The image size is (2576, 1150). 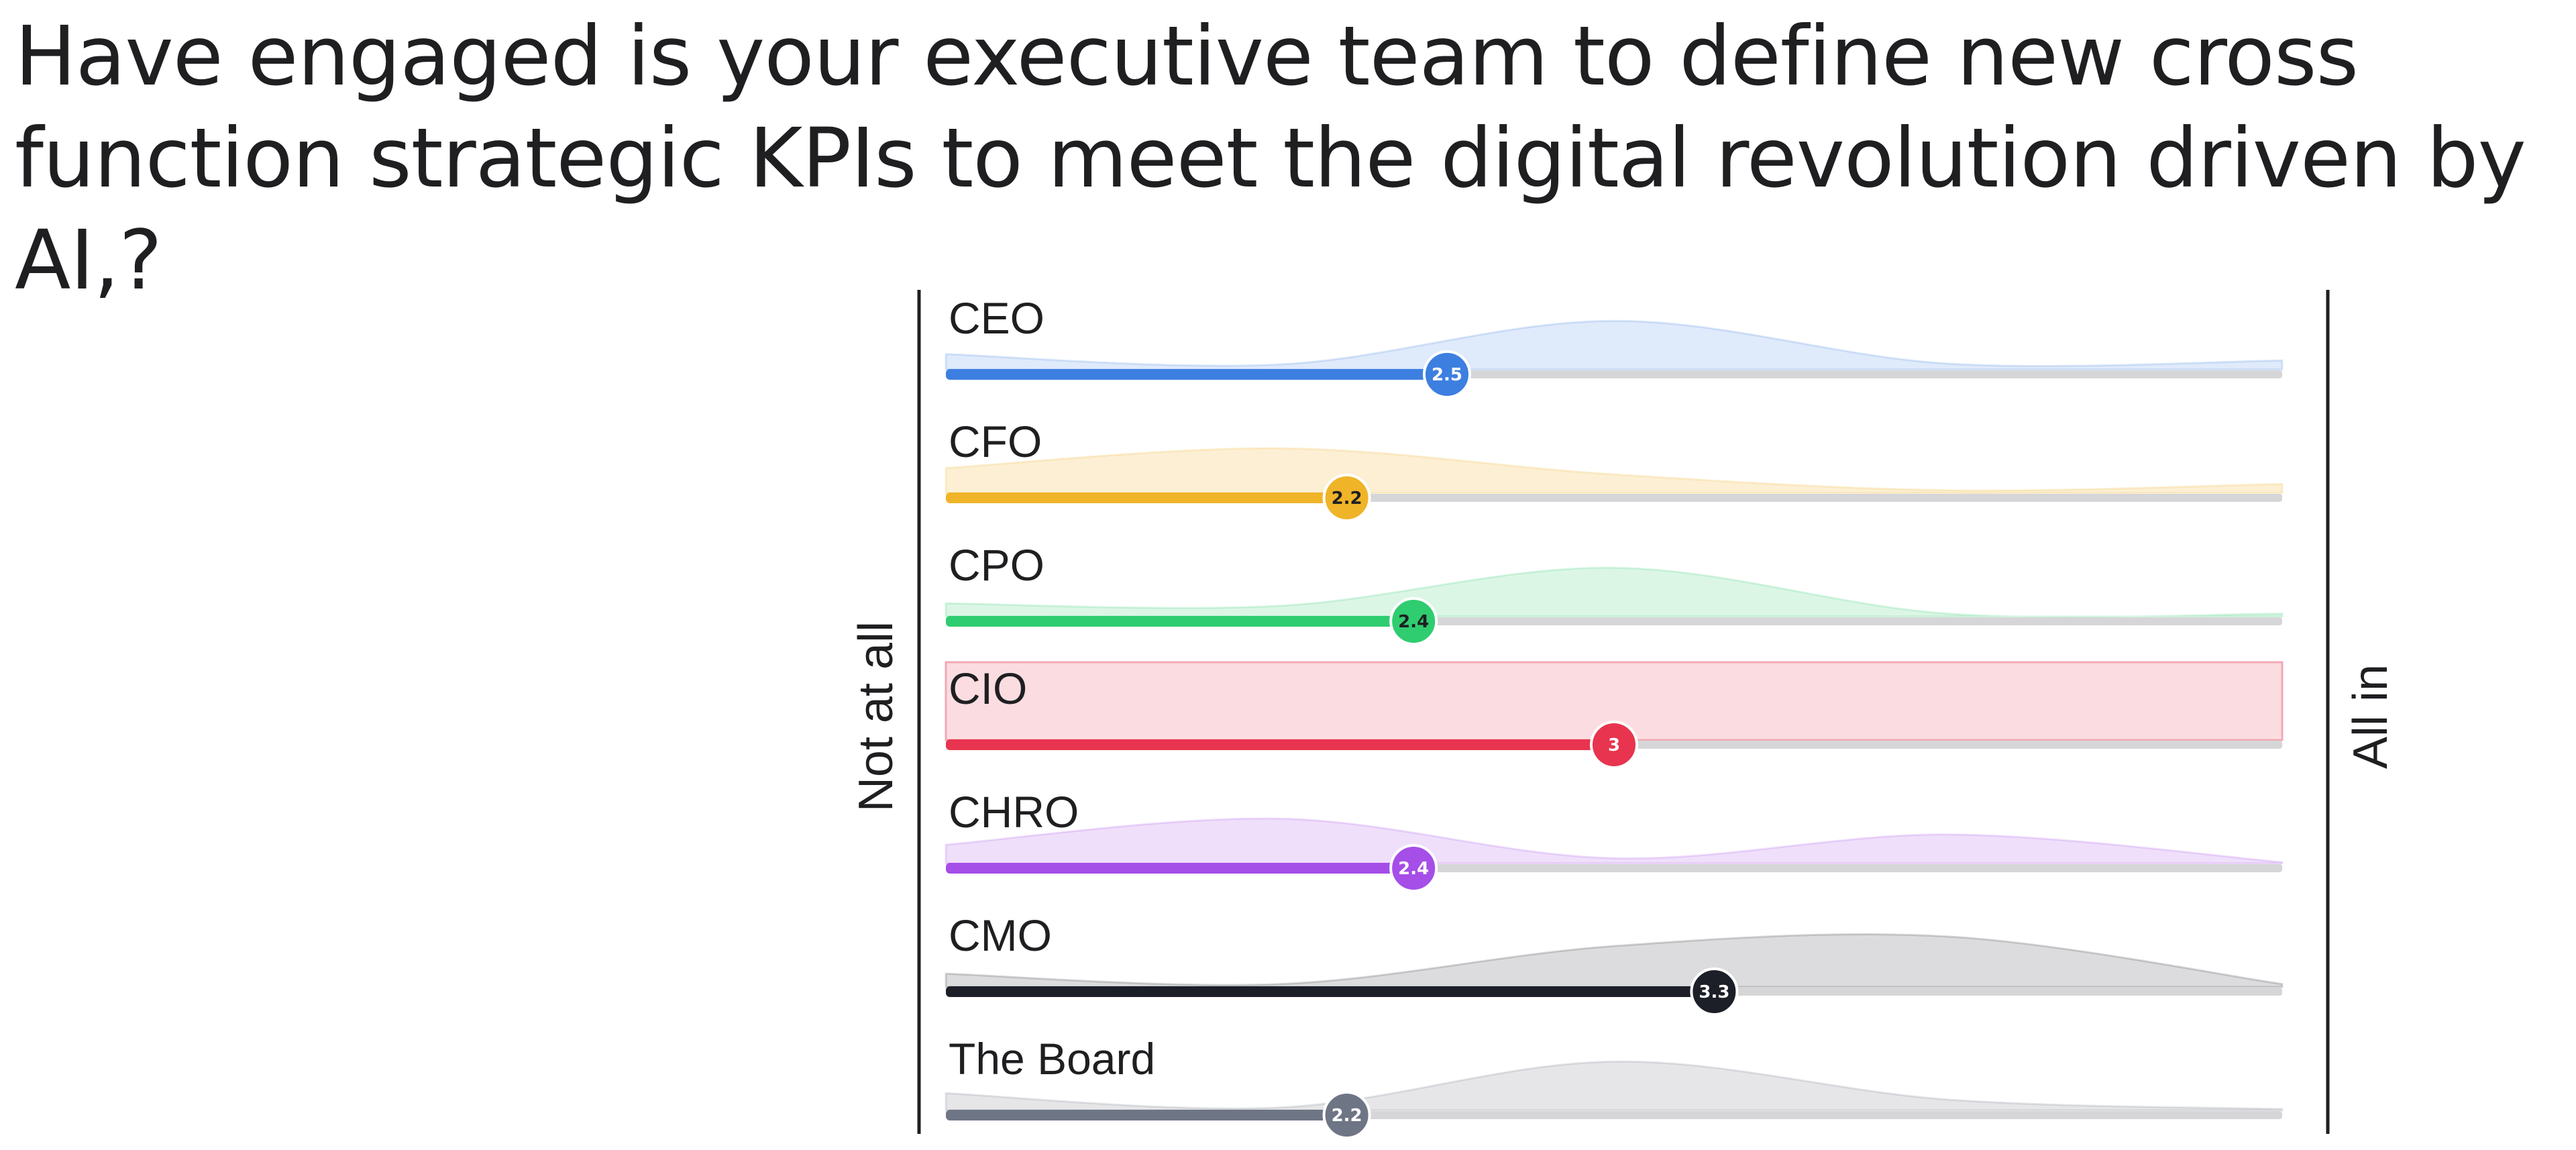 I want to click on row-mean-value: 3.3, so click(x=1714, y=992).